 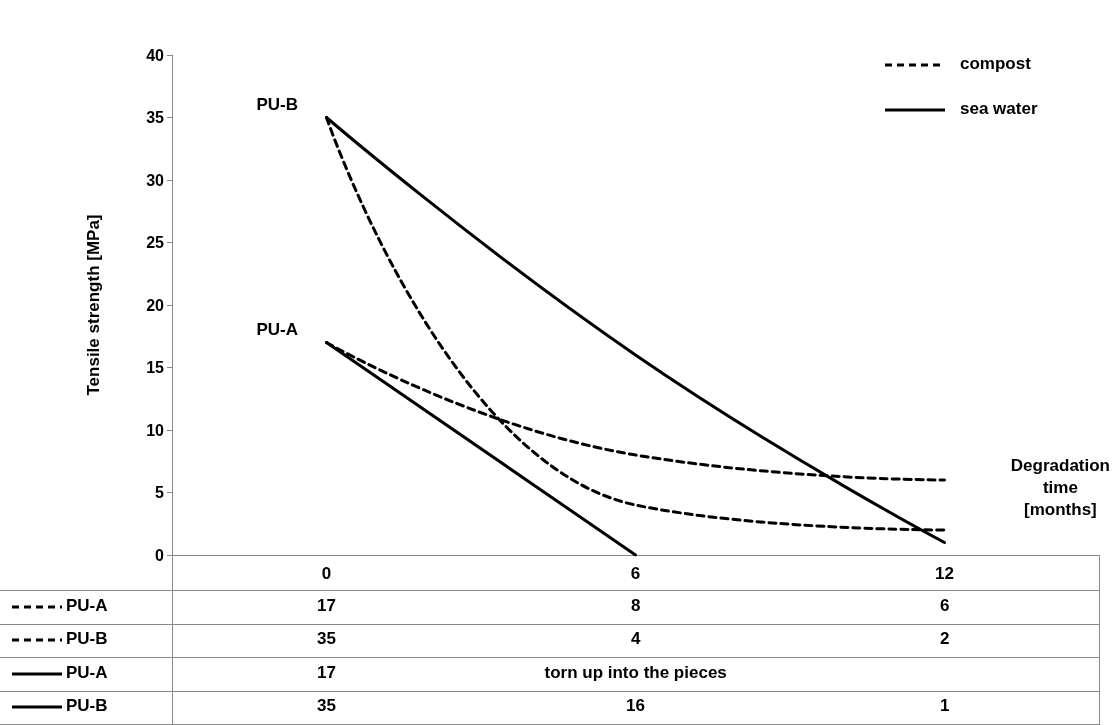 I want to click on x-tick-label: 6, so click(x=635, y=573).